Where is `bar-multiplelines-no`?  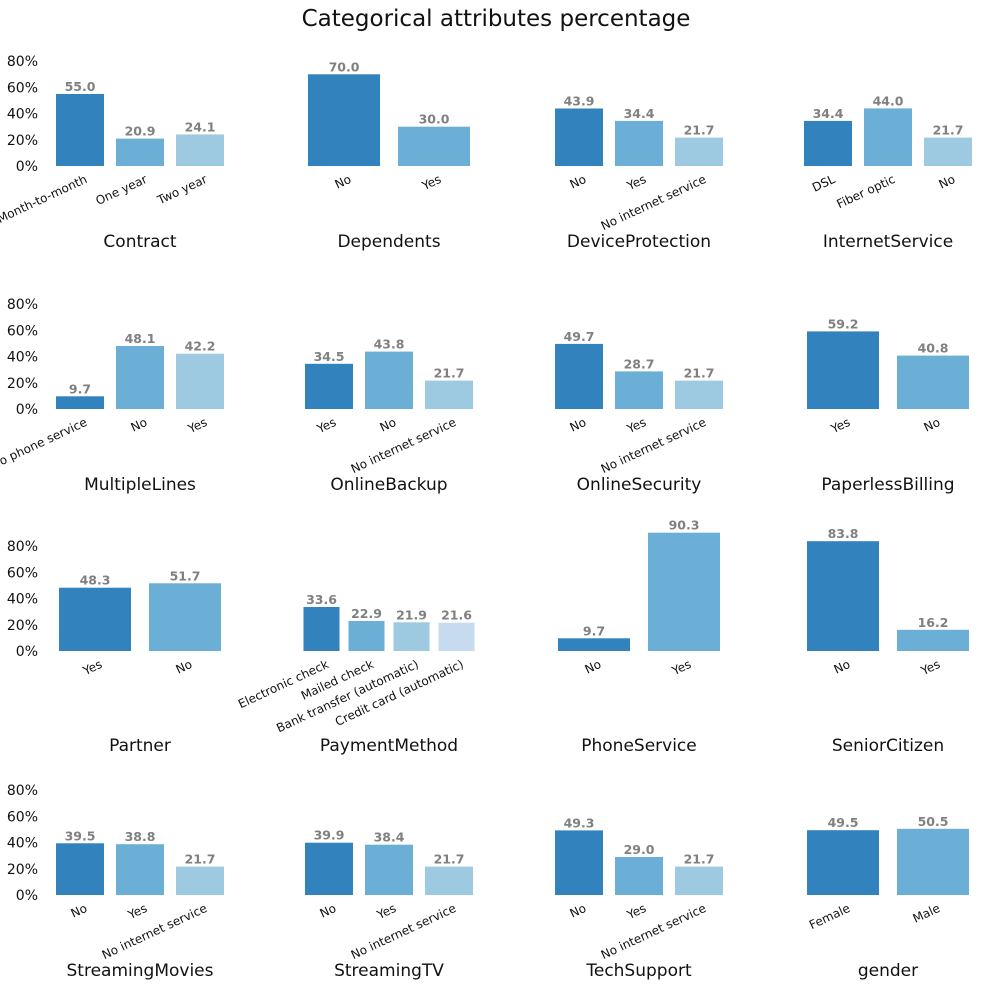 bar-multiplelines-no is located at coordinates (140, 377).